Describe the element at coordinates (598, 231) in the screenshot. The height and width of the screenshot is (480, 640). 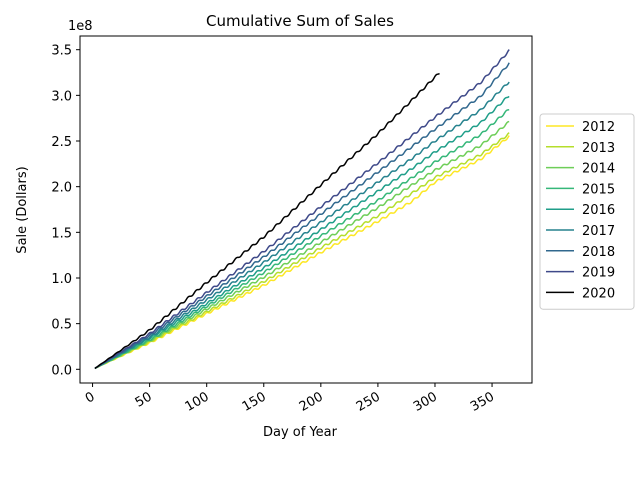
I see `legend-label: 2017` at that location.